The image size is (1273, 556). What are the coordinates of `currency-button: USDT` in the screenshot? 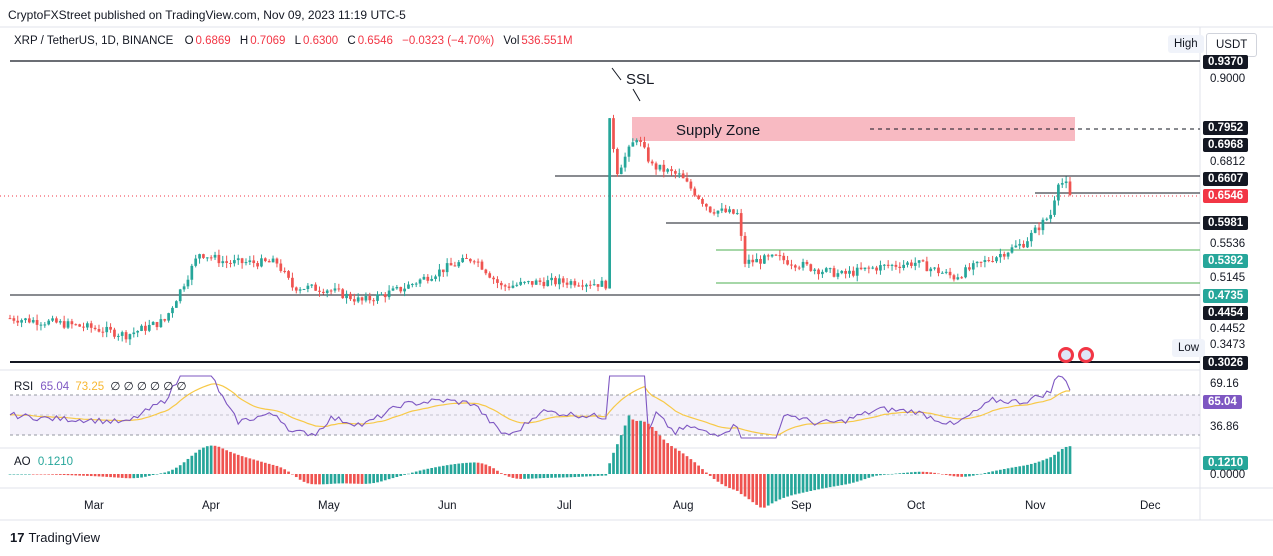 It's located at (1232, 45).